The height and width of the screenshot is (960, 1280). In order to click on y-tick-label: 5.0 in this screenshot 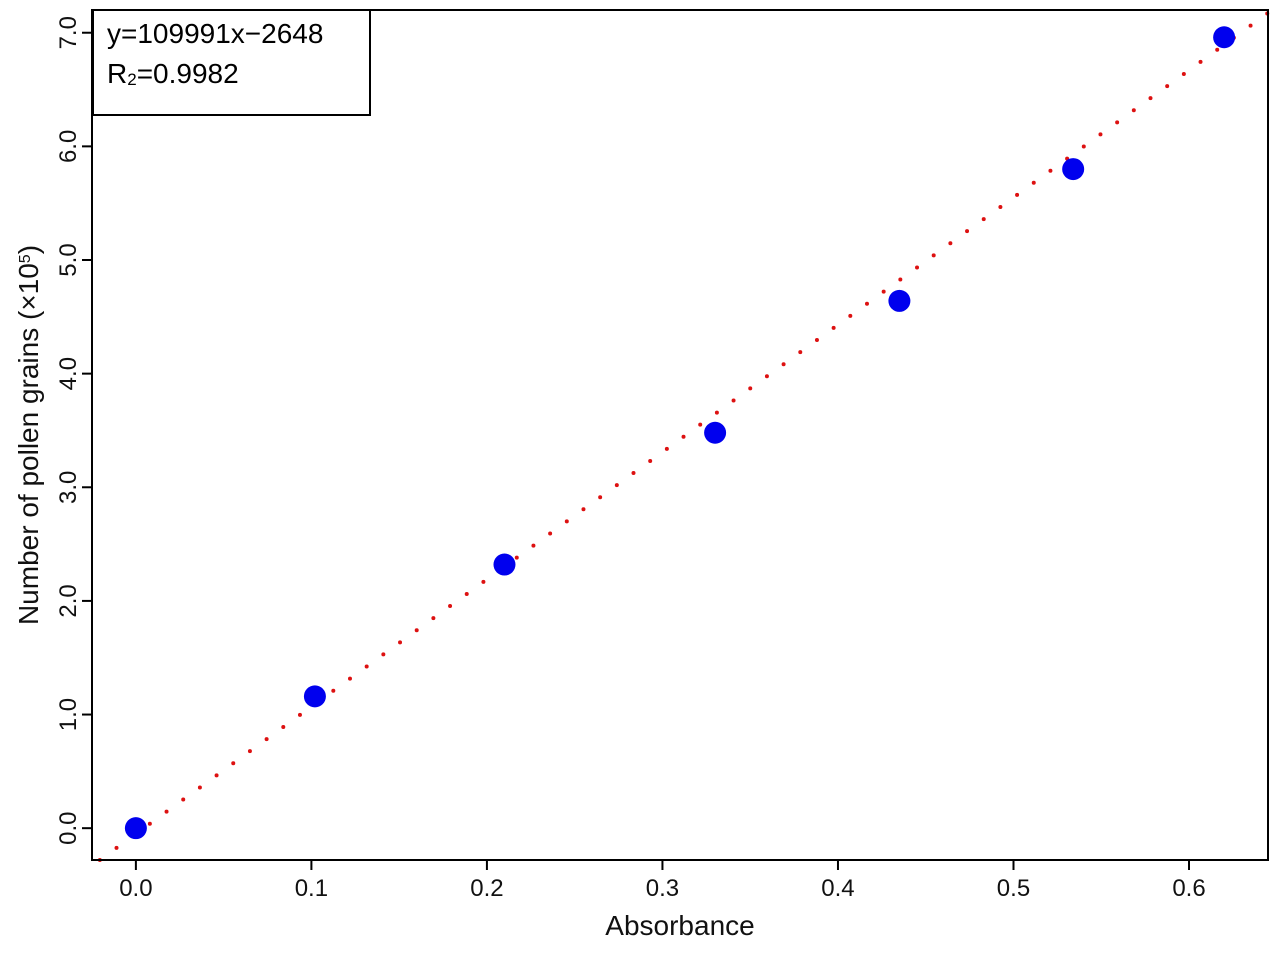, I will do `click(68, 259)`.